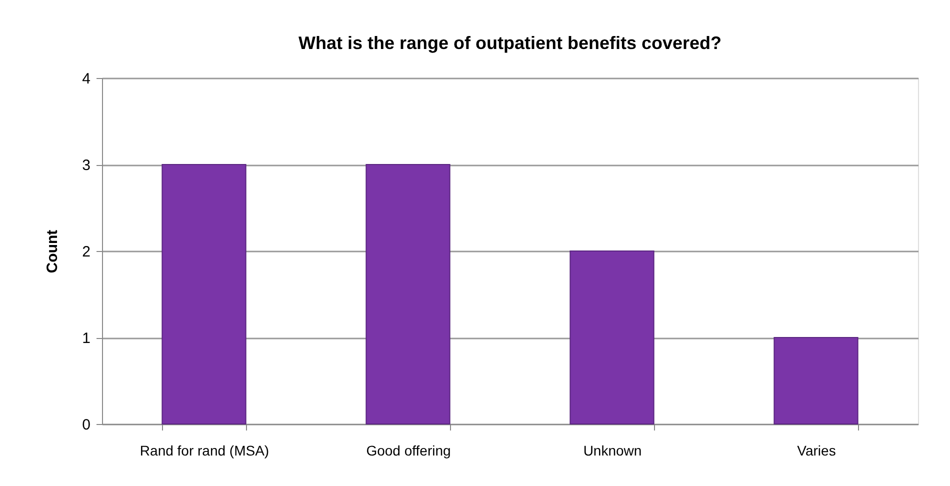  Describe the element at coordinates (510, 43) in the screenshot. I see `chart-title: What is the range of outpatient benefits covered?` at that location.